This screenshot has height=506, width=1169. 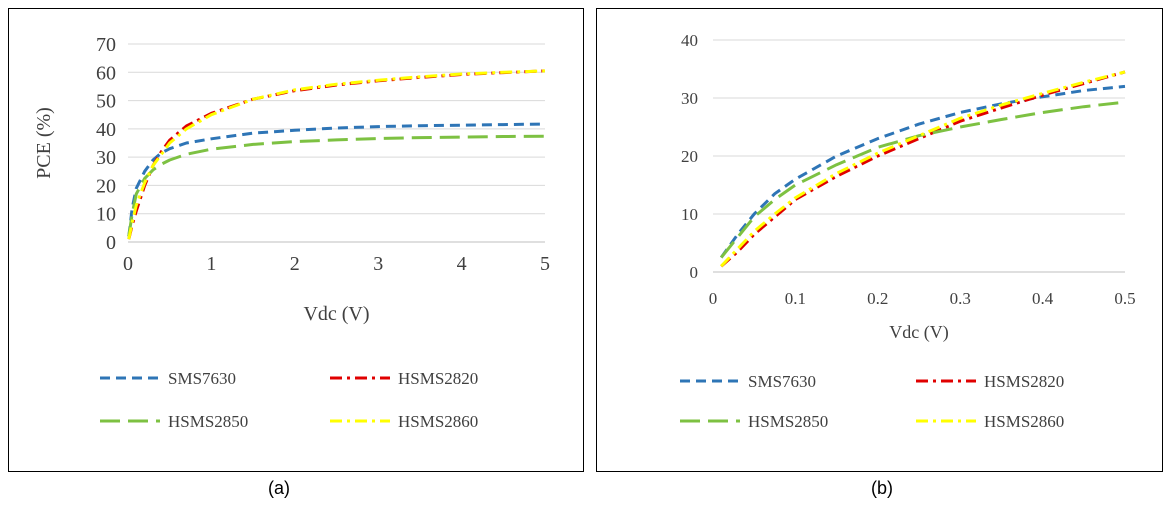 I want to click on chart2-x-tick-label: 0.1, so click(x=795, y=298).